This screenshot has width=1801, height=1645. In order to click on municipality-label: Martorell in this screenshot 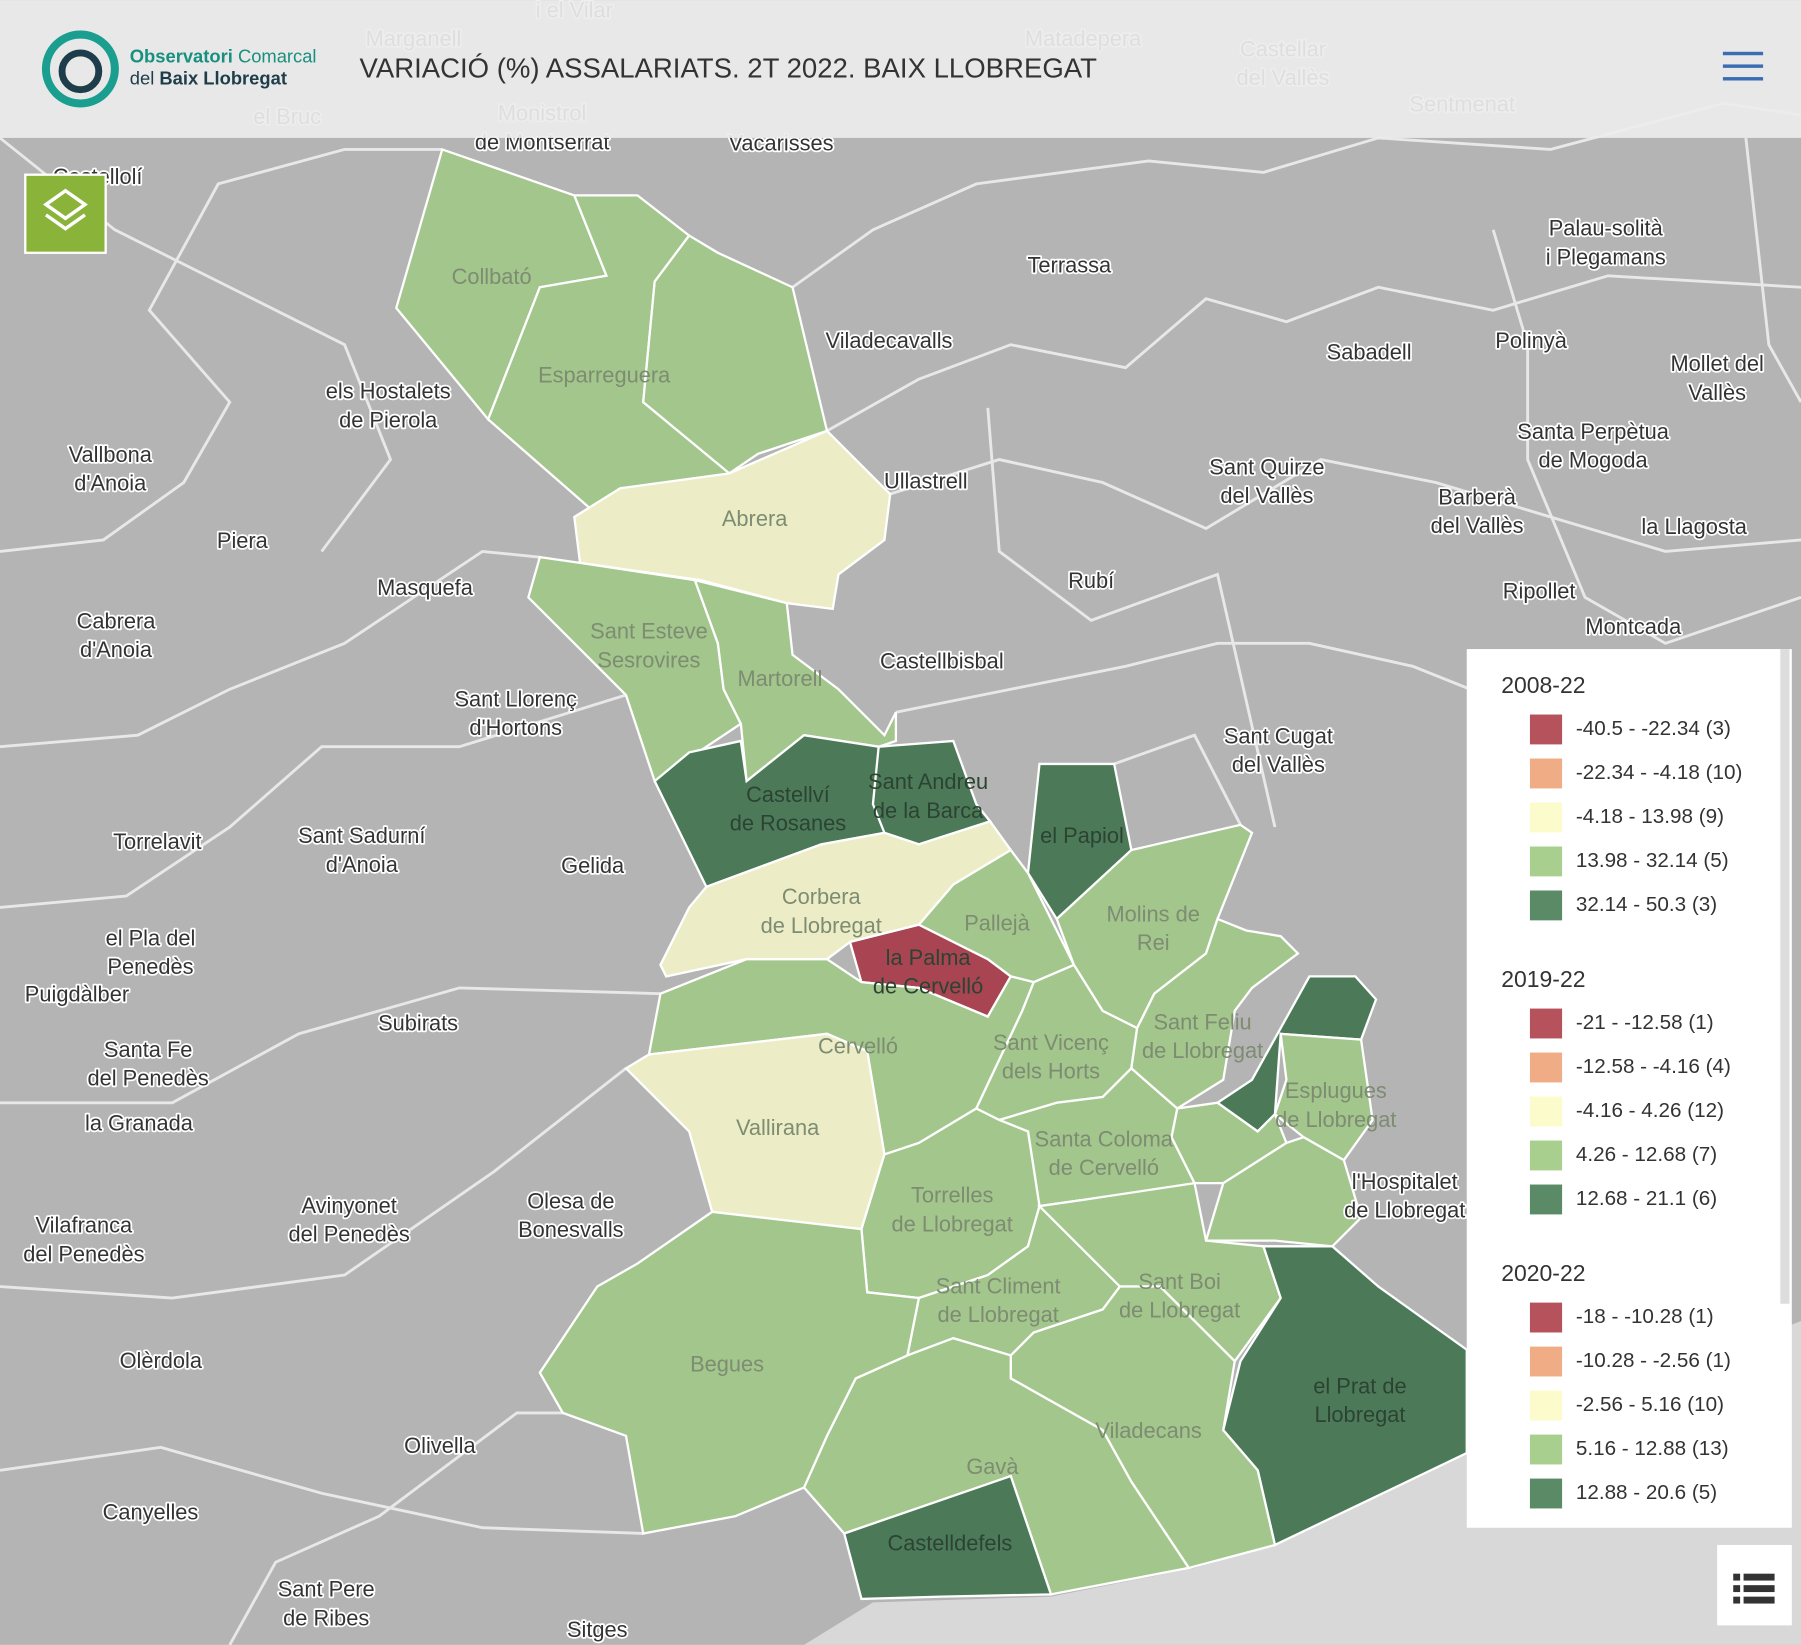, I will do `click(779, 678)`.